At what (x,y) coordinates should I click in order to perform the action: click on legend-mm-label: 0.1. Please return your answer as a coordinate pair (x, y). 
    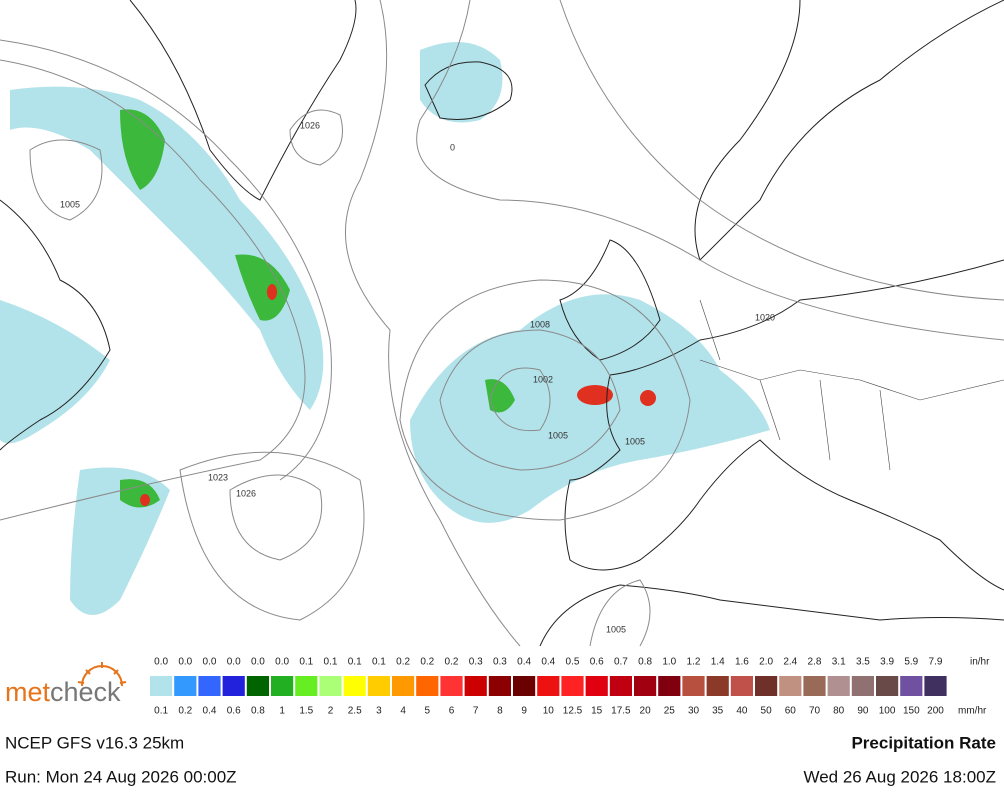
    Looking at the image, I should click on (161, 711).